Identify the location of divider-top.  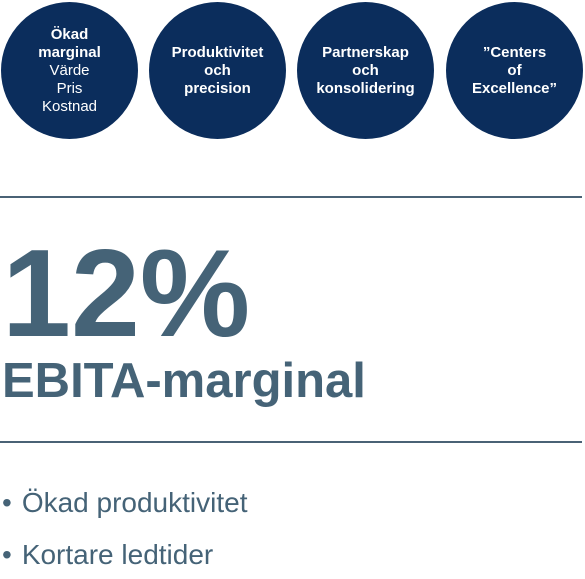
(291, 197).